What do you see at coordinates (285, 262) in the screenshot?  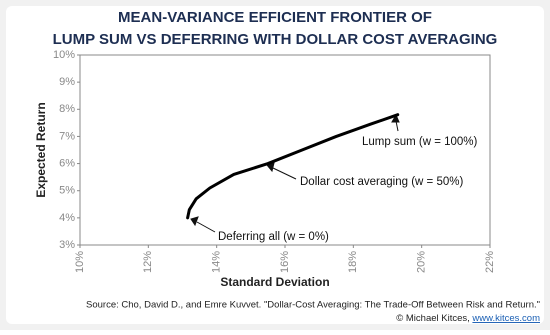 I see `x-tick-label: 16%` at bounding box center [285, 262].